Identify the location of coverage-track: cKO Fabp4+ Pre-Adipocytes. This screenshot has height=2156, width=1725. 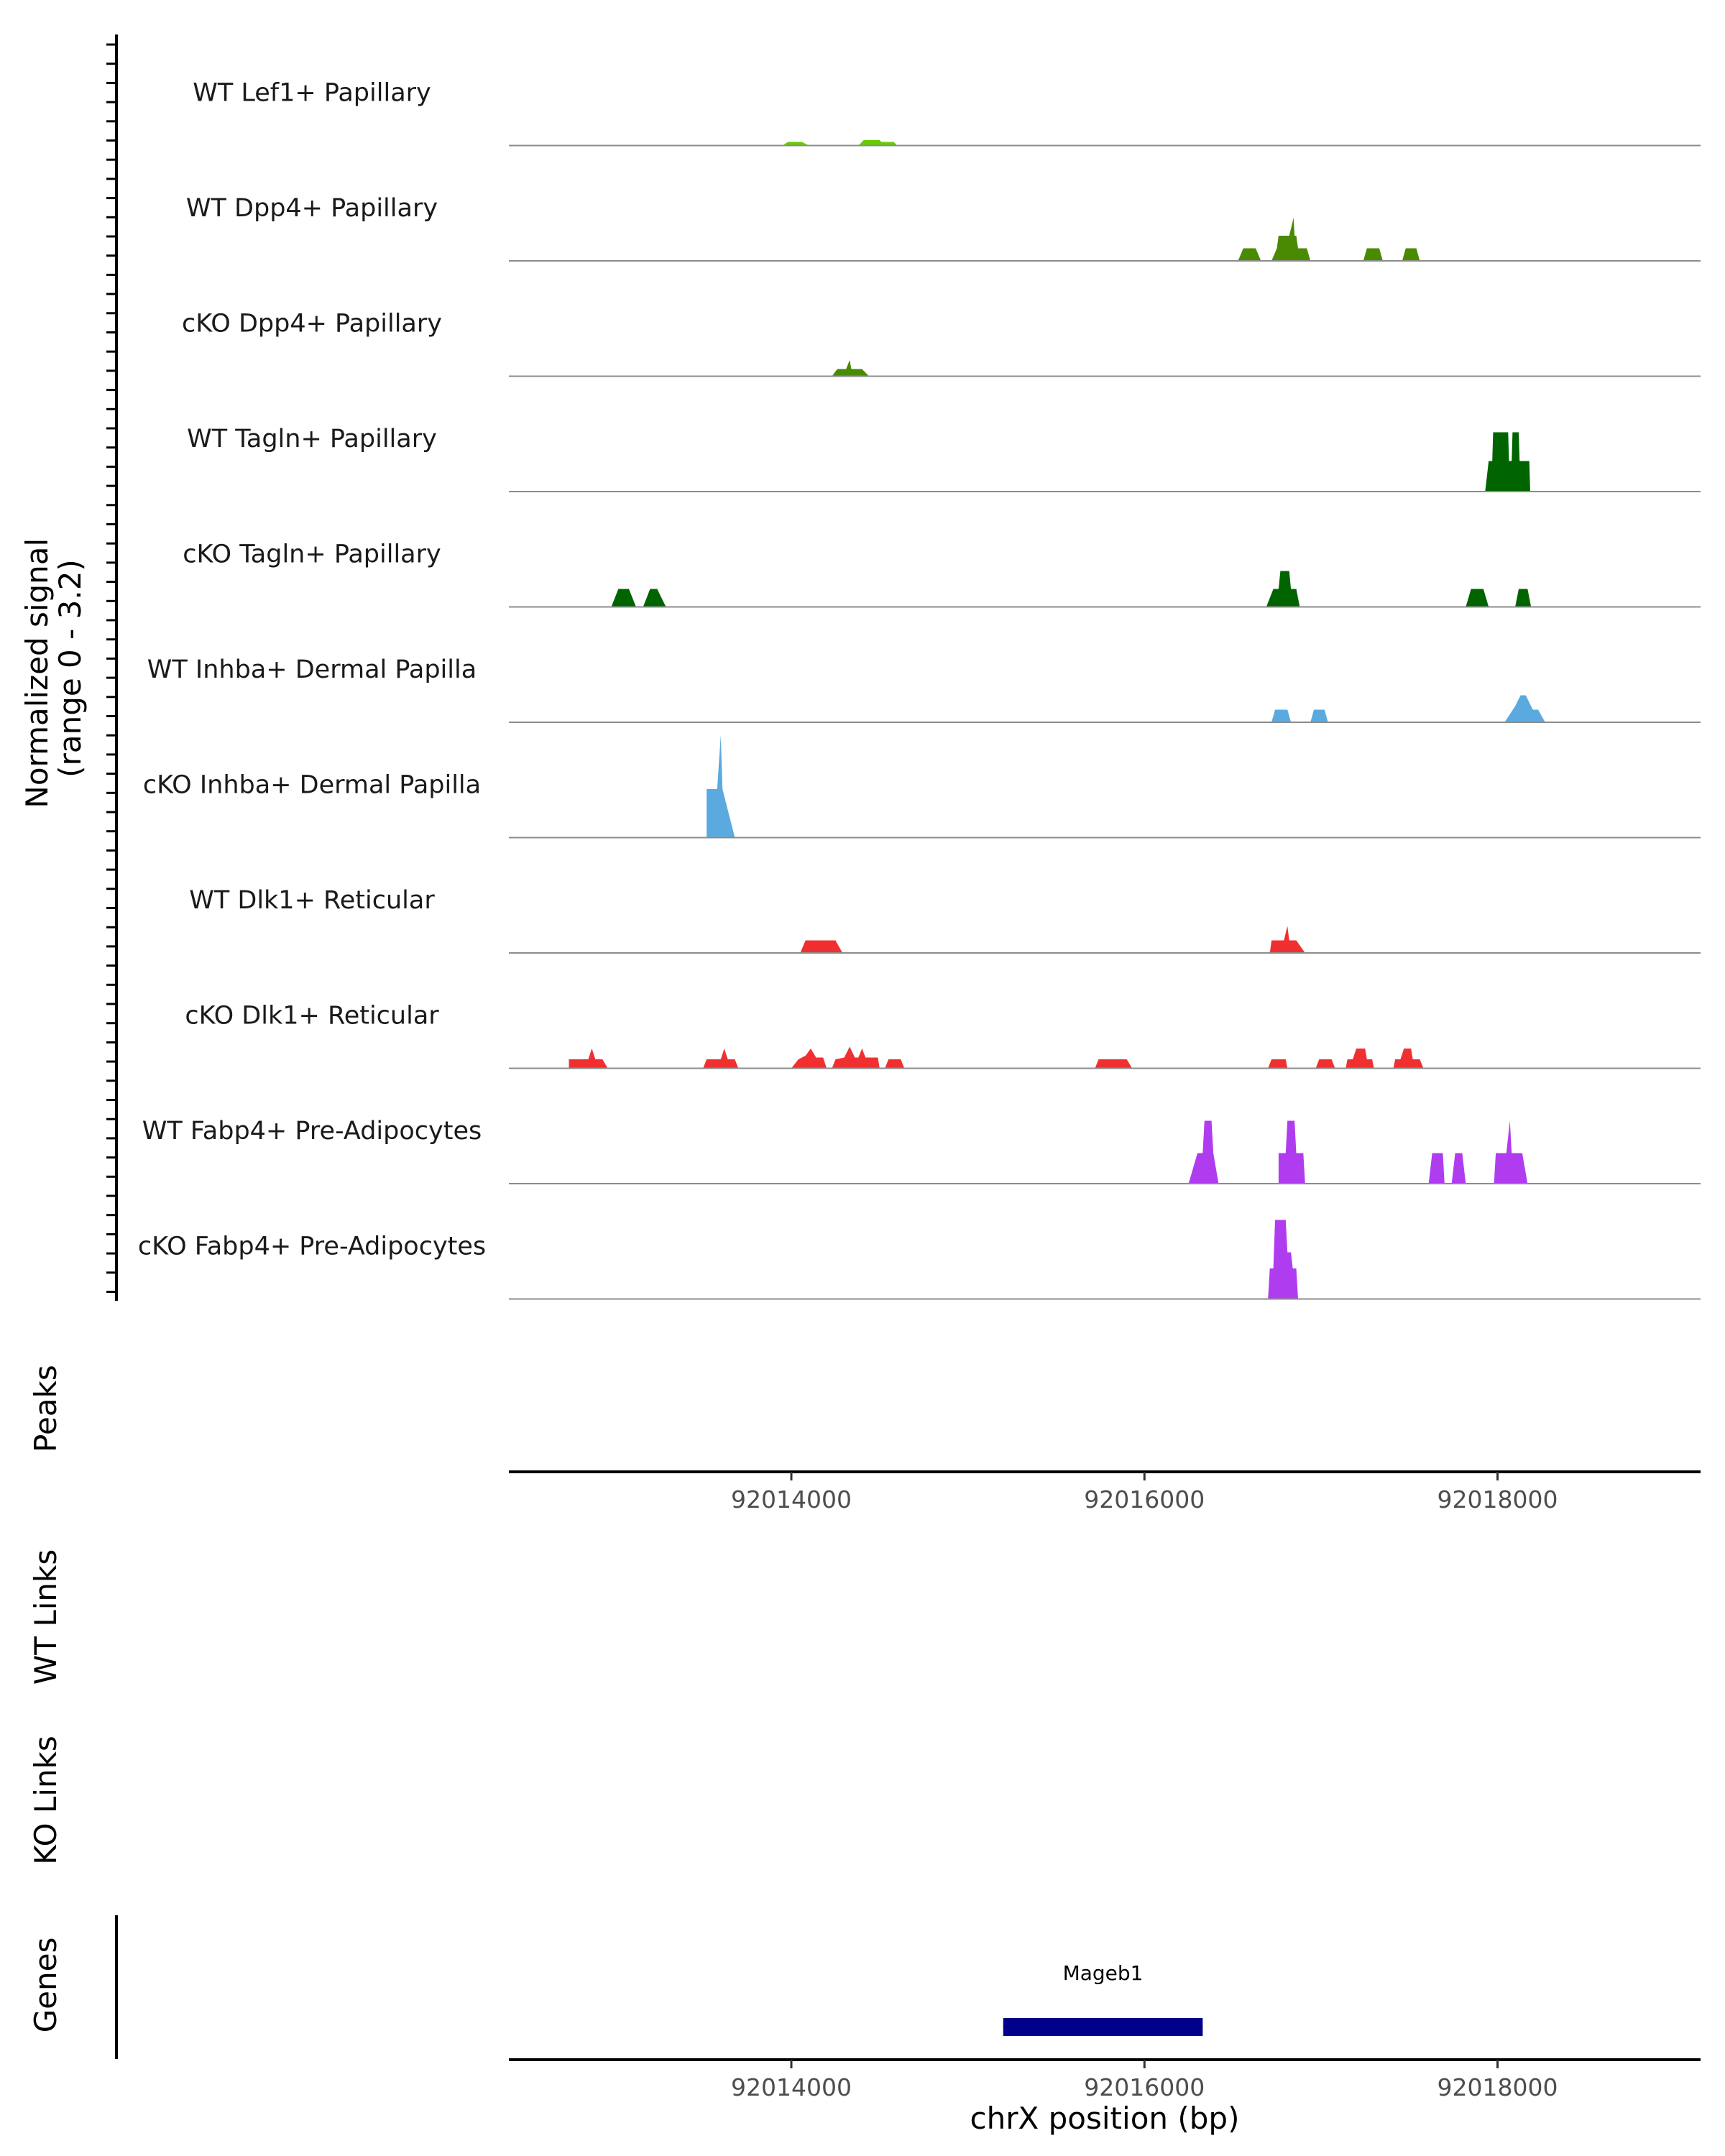
(919, 1260).